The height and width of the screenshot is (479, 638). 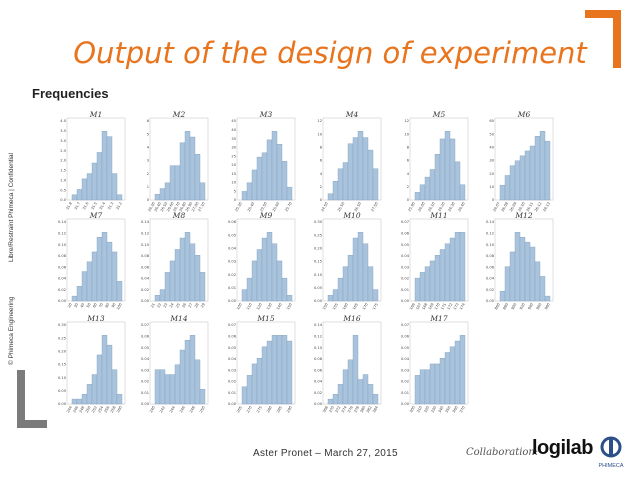 I want to click on m9-x-tick: 130, so click(x=269, y=306).